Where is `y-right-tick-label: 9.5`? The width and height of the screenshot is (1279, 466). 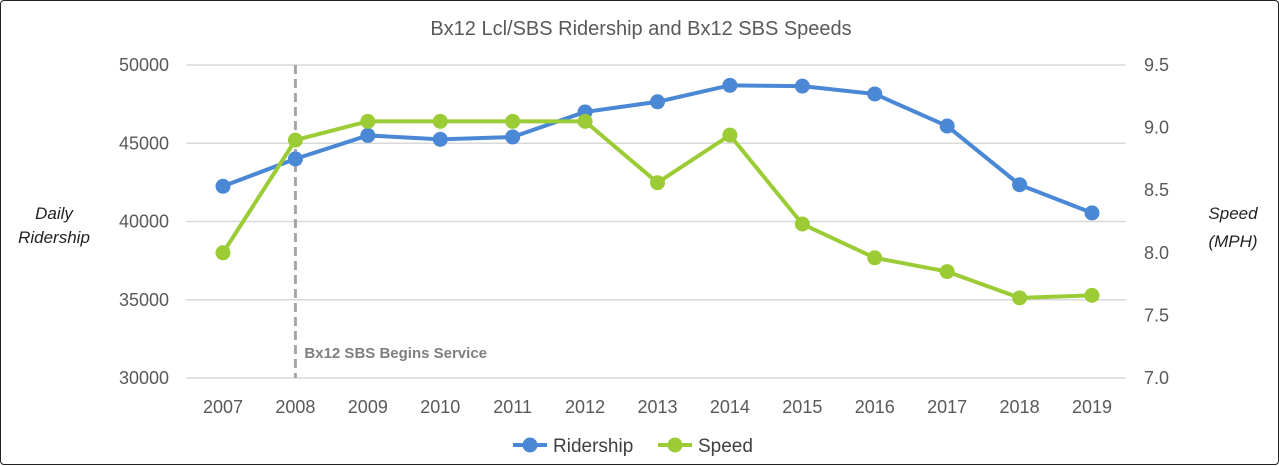 y-right-tick-label: 9.5 is located at coordinates (1156, 65).